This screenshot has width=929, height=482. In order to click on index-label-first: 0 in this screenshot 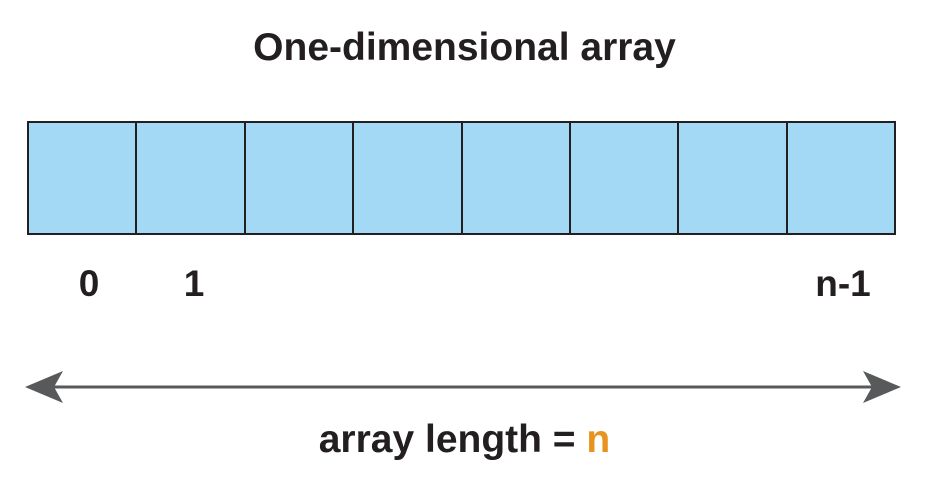, I will do `click(89, 283)`.